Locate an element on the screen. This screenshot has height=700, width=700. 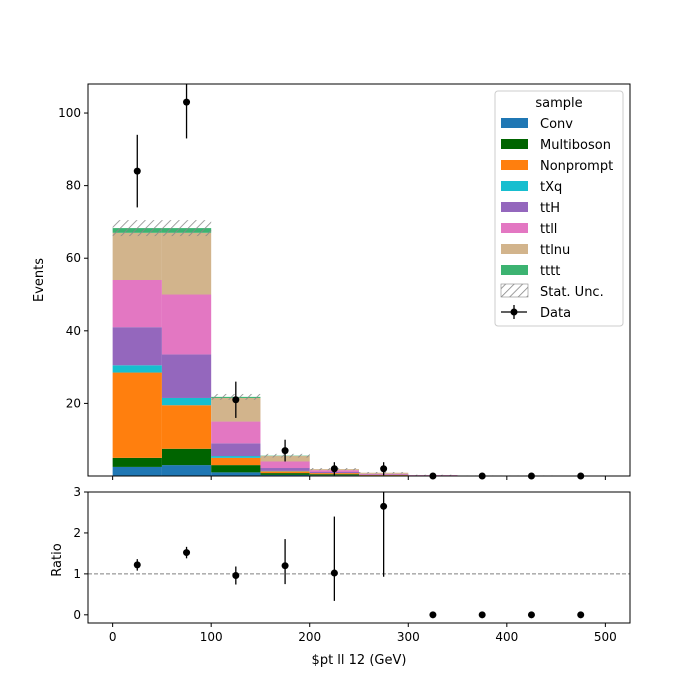
ratio-points is located at coordinates (359, 555).